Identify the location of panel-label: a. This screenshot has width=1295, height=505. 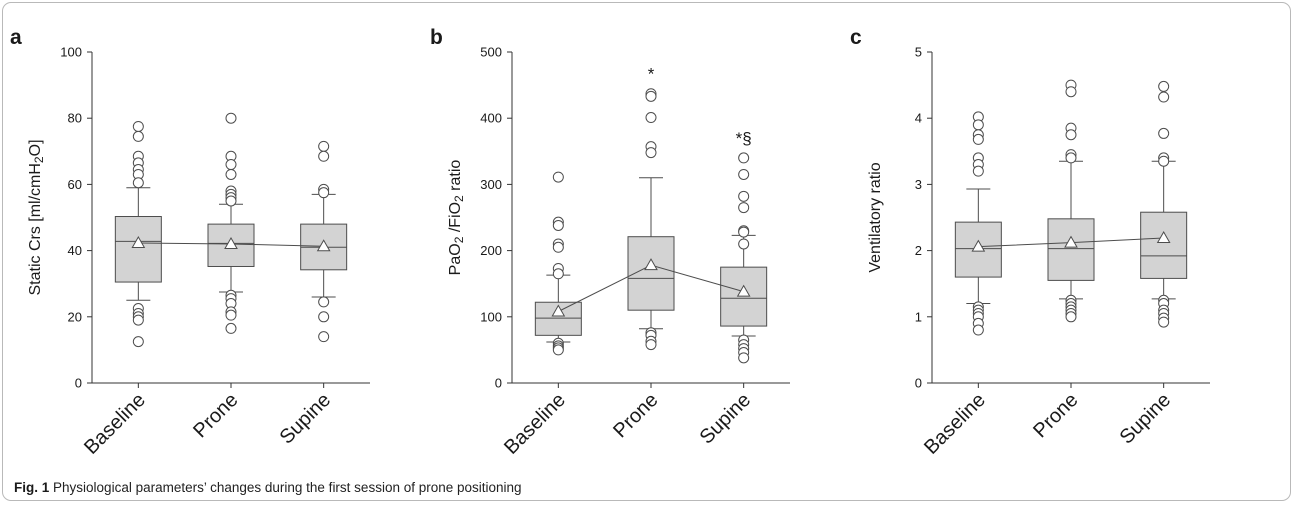
(16, 37).